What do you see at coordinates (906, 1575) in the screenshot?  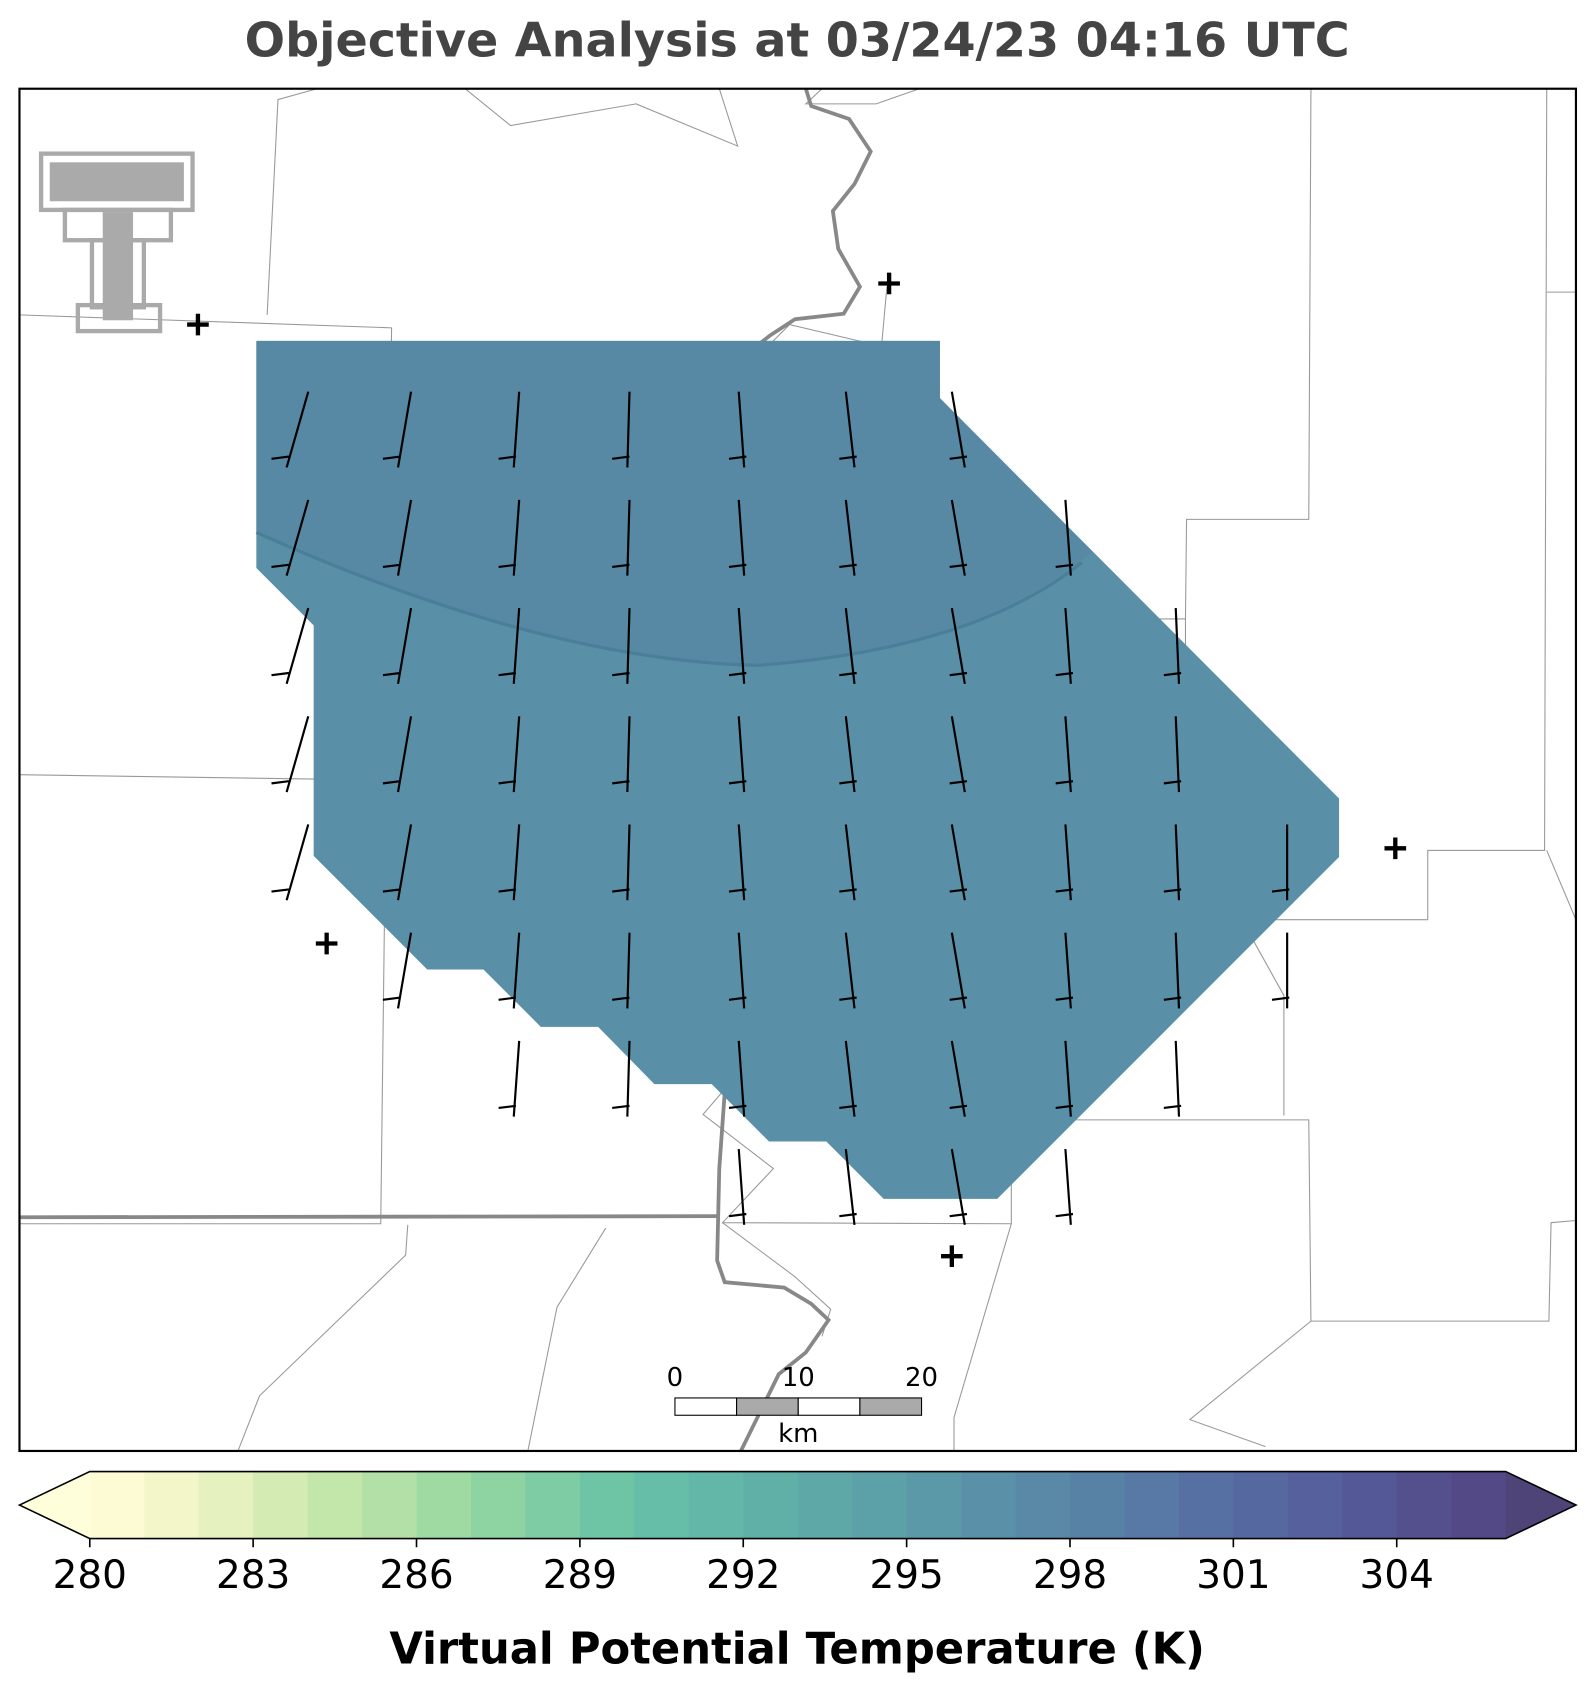 I see `colorbar-tick-label: 295` at bounding box center [906, 1575].